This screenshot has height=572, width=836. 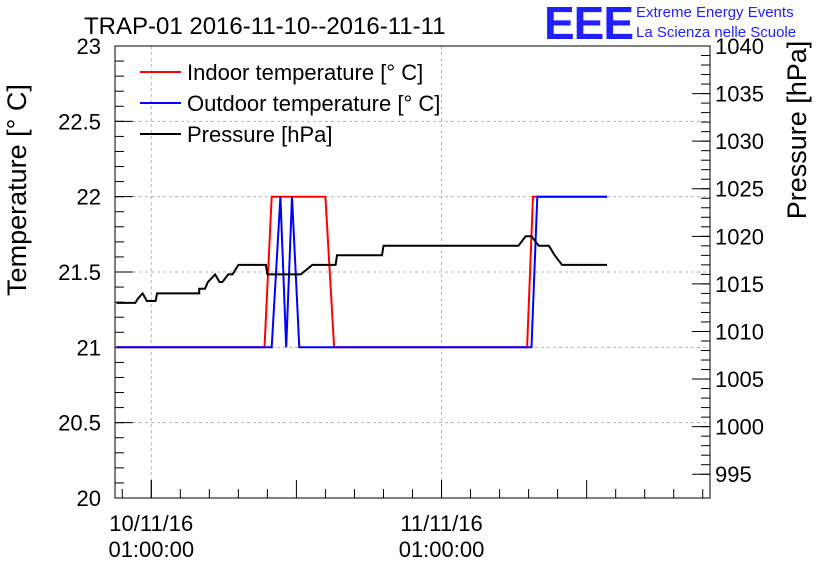 What do you see at coordinates (739, 94) in the screenshot?
I see `right-tick-label: 1035` at bounding box center [739, 94].